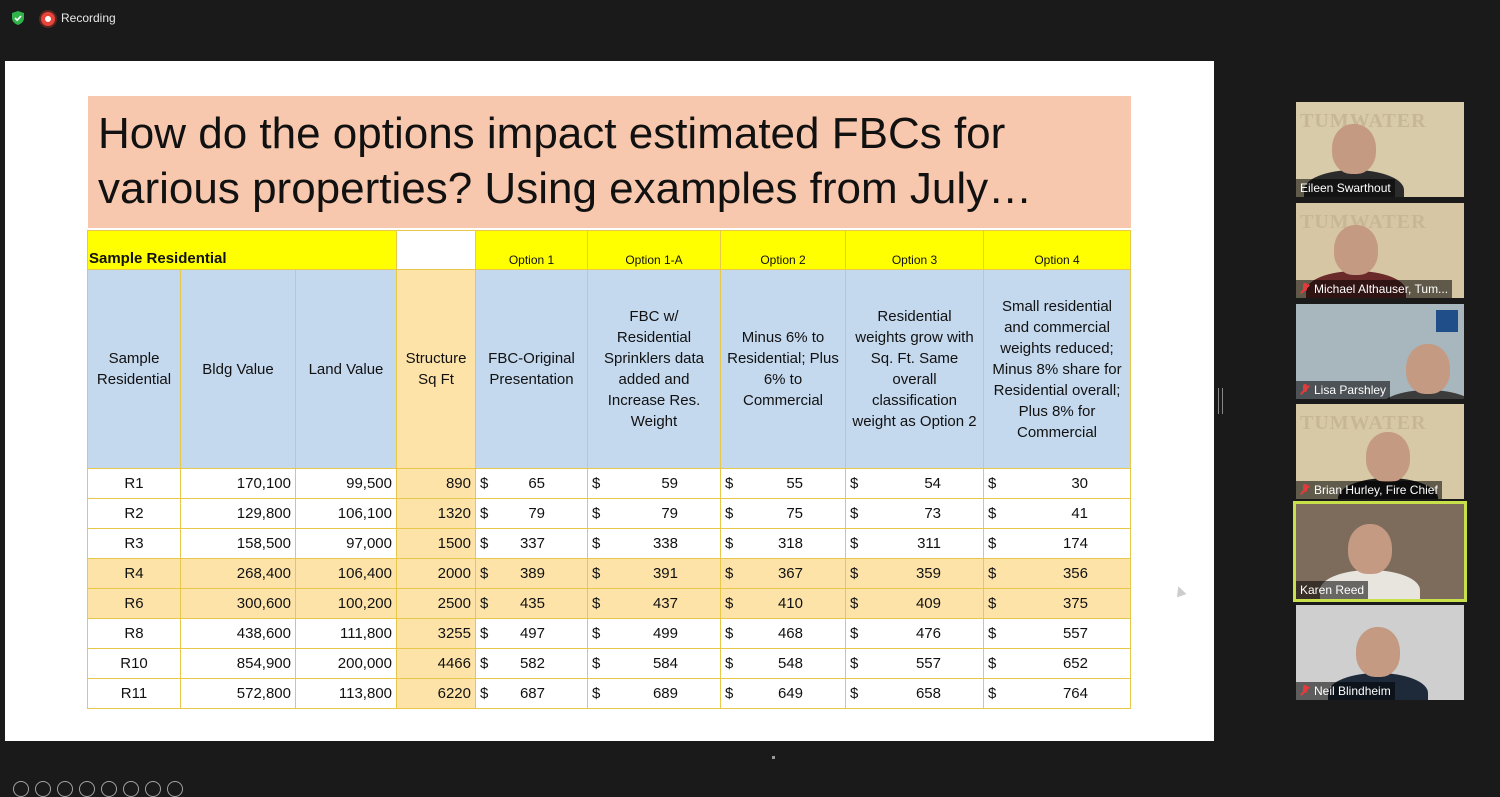  I want to click on recording-indicator-icon, so click(48, 19).